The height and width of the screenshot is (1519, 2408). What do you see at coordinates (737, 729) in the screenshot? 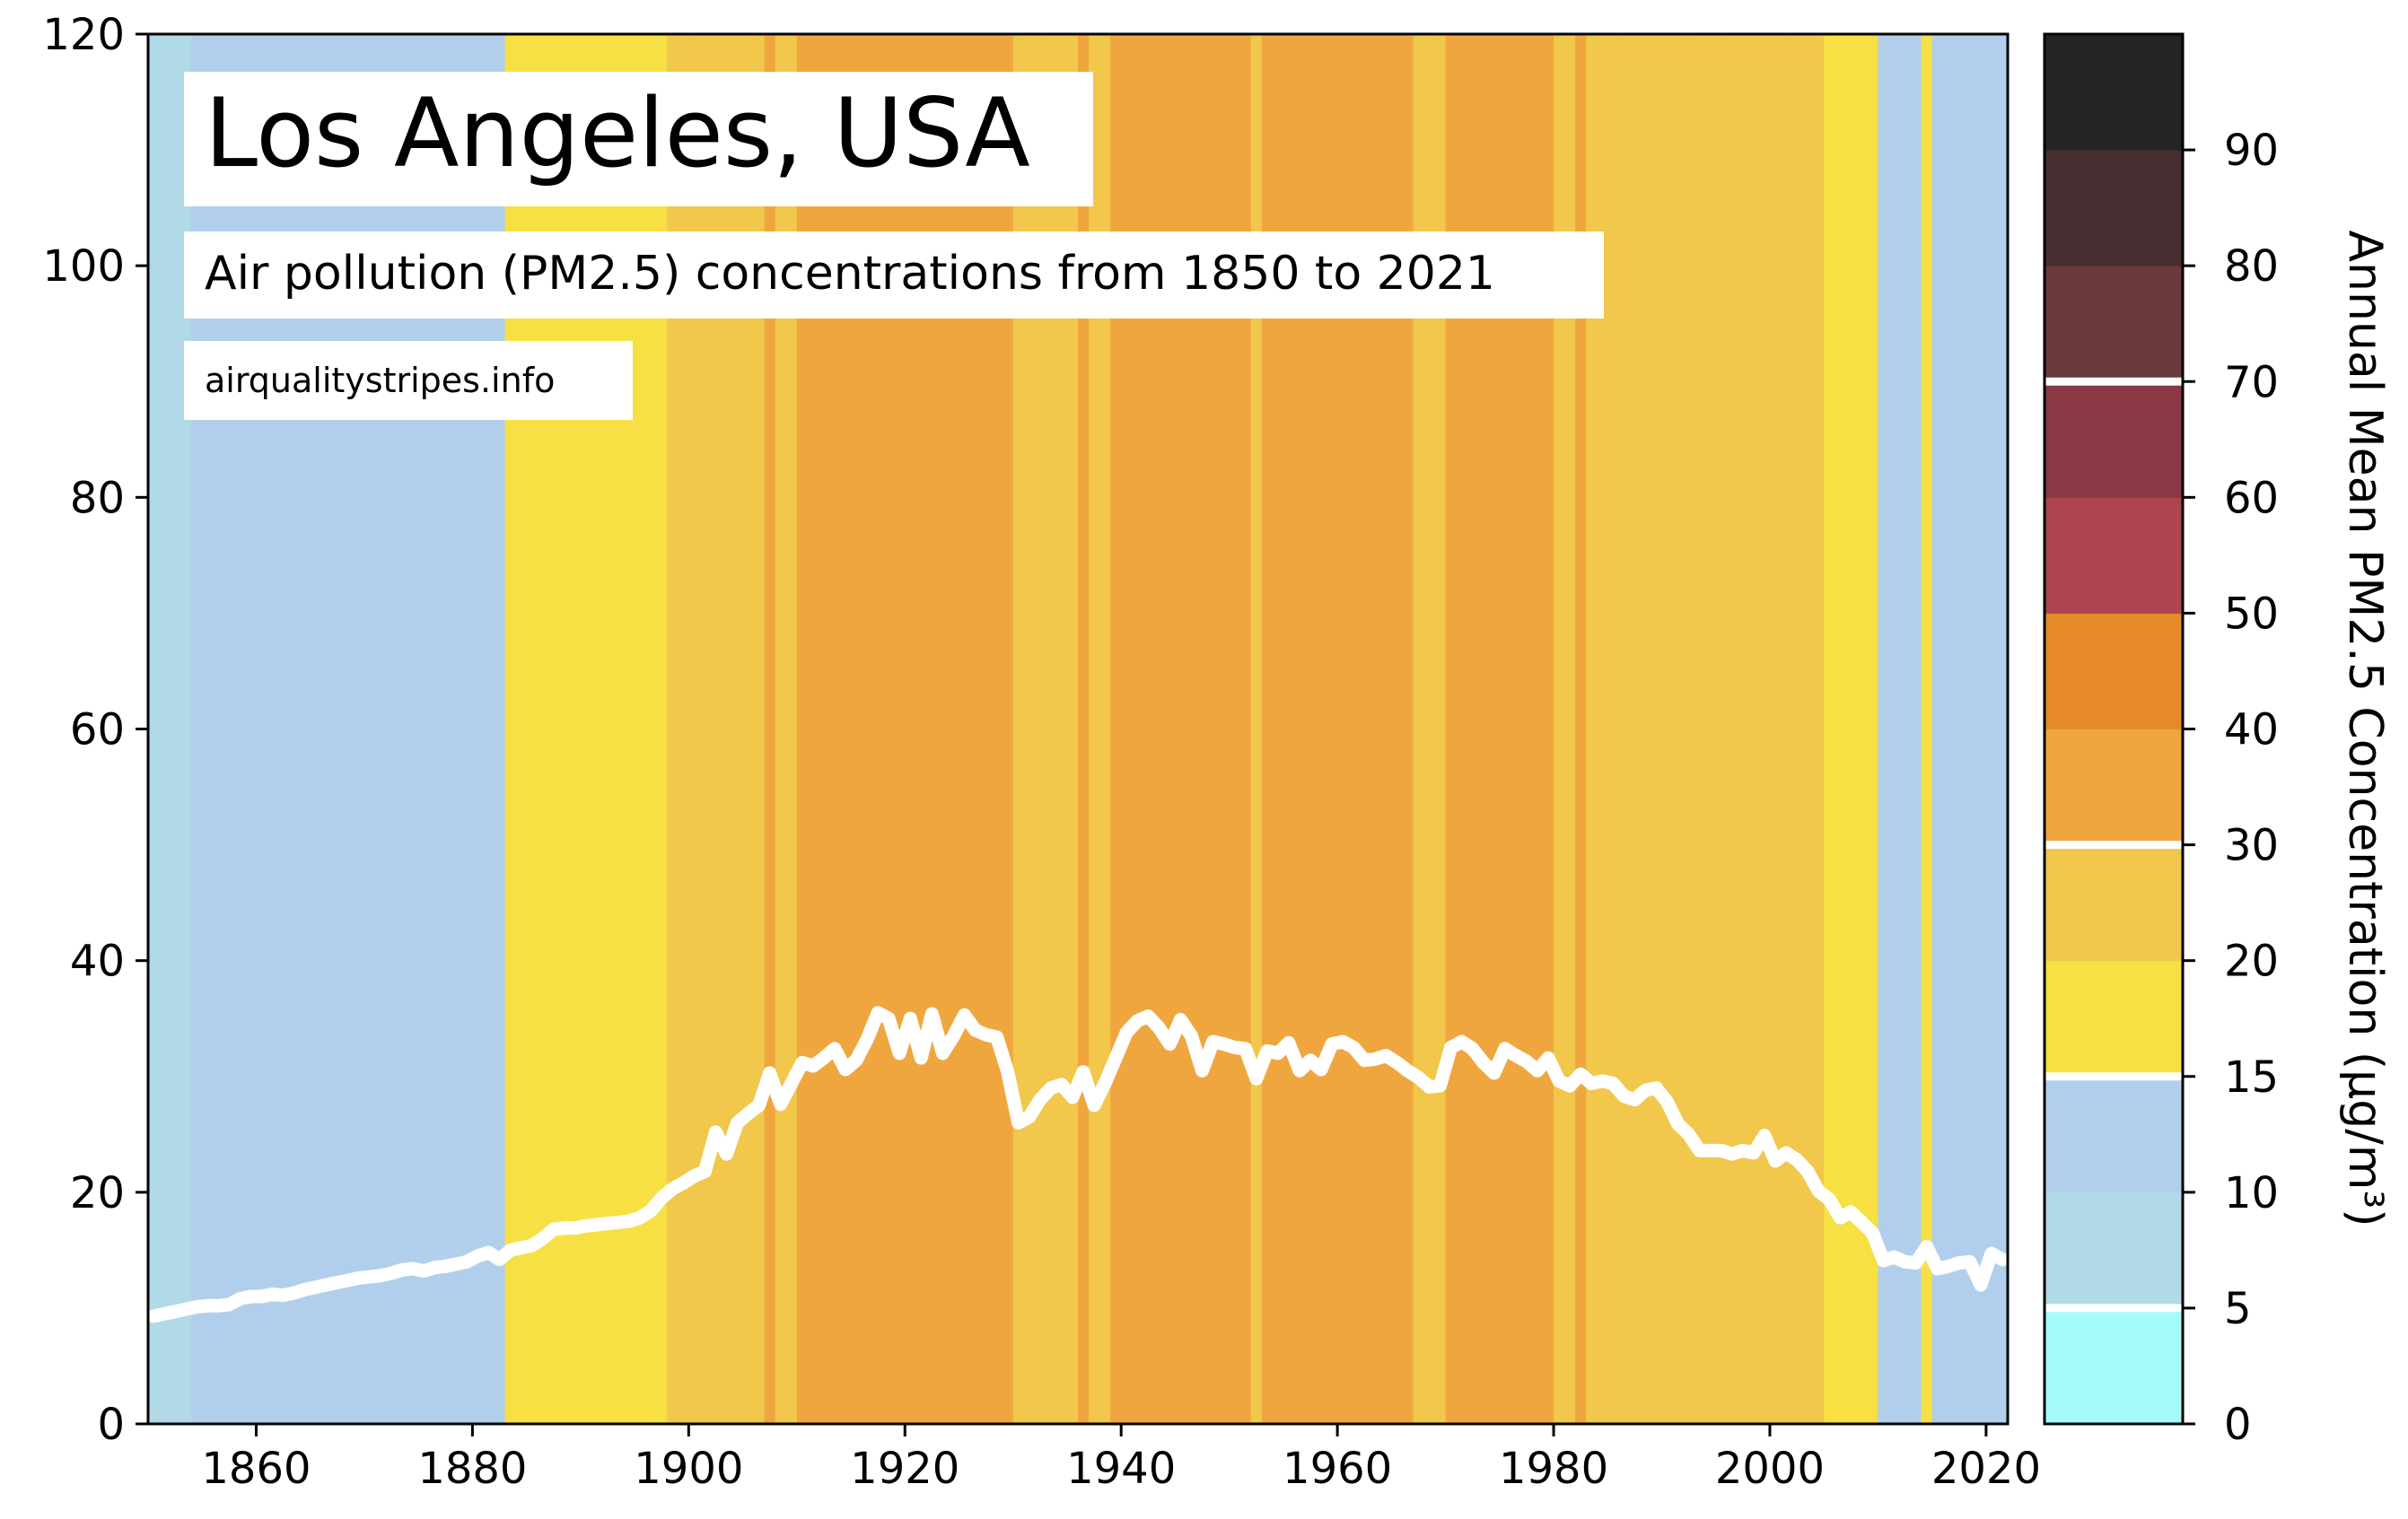
I see `stripe-1904` at bounding box center [737, 729].